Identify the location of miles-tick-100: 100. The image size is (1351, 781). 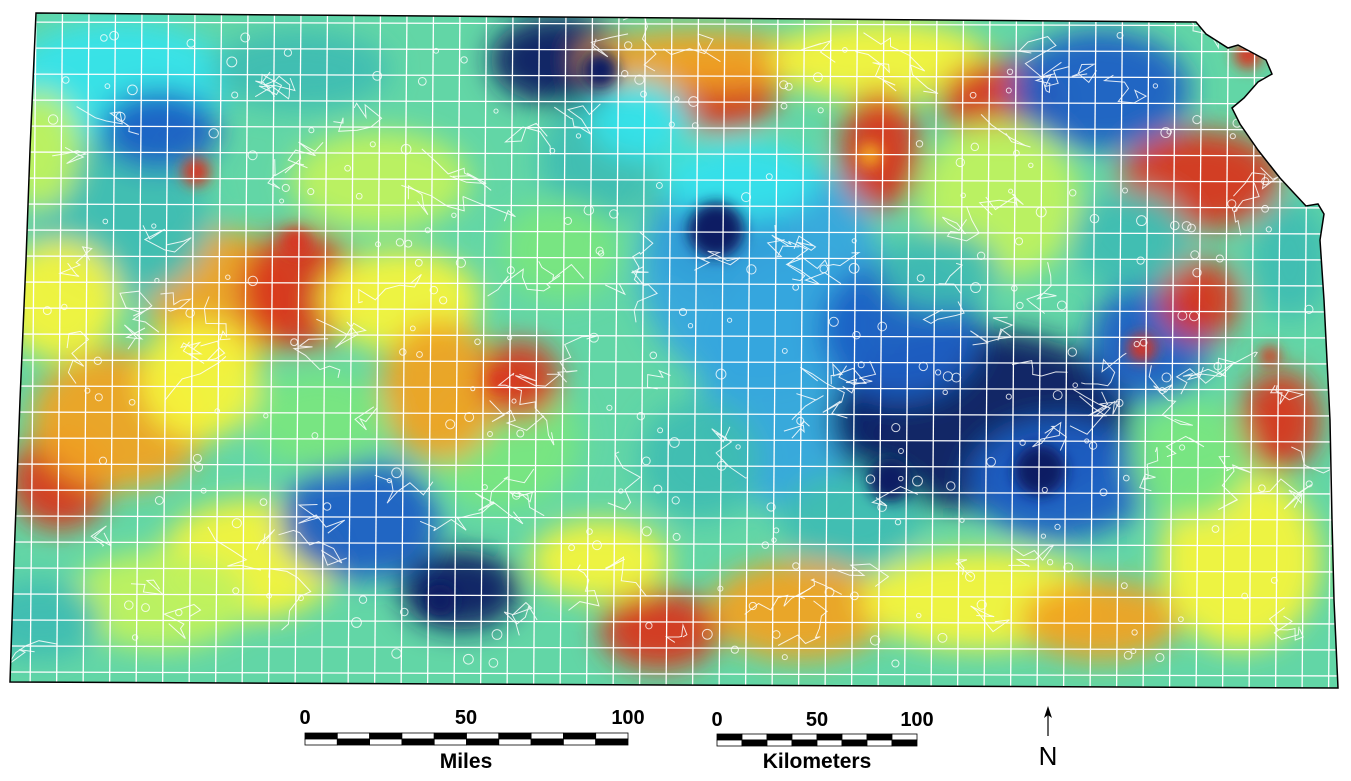
(627, 718).